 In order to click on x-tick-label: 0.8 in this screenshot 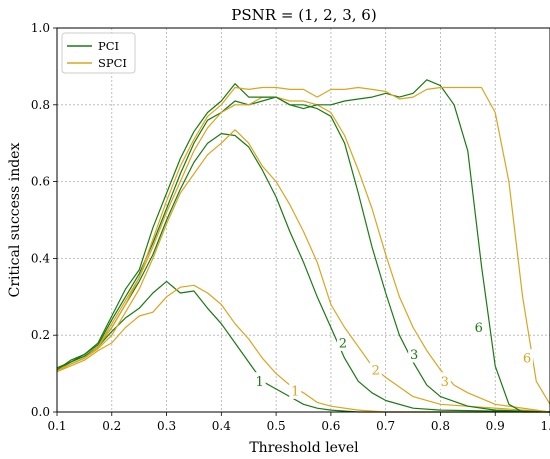, I will do `click(440, 426)`.